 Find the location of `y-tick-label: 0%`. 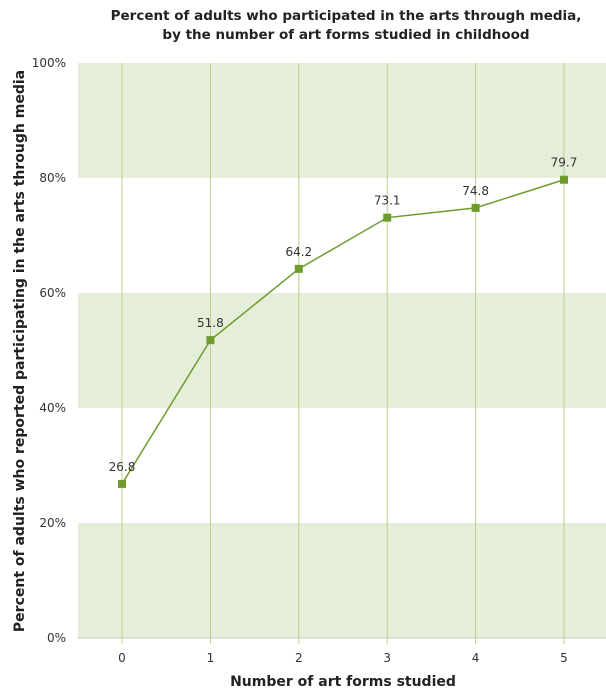

y-tick-label: 0% is located at coordinates (56, 638).